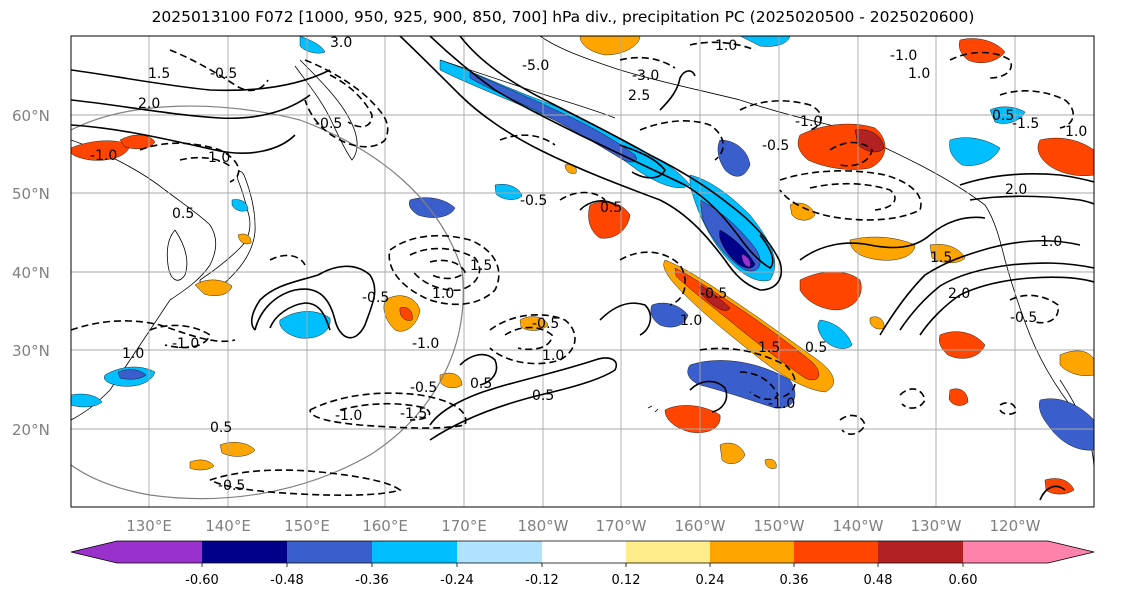  I want to click on colorbar-tick-label: 0.36, so click(794, 580).